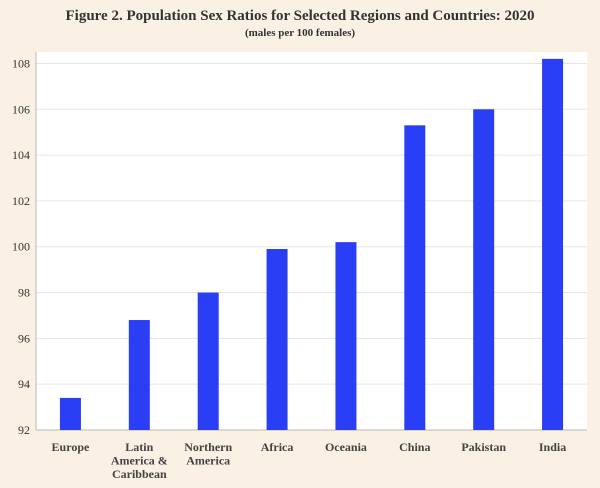  I want to click on y-tick-label: 98, so click(24, 293).